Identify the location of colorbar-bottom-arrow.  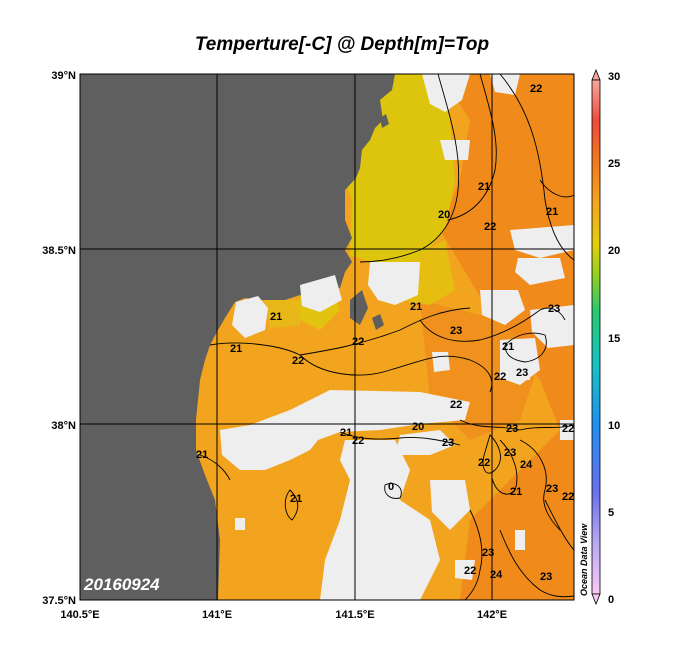
(596, 599).